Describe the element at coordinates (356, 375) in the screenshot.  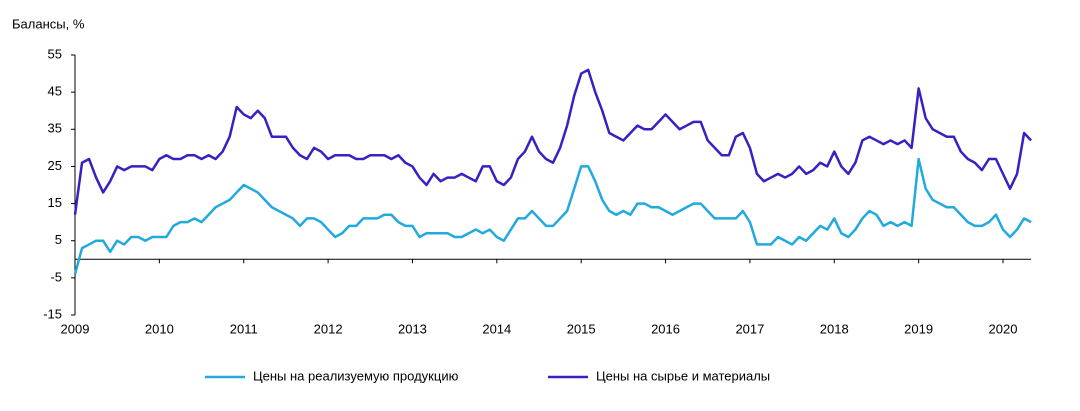
I see `legend-label: Цены на реализуемую продукцию` at that location.